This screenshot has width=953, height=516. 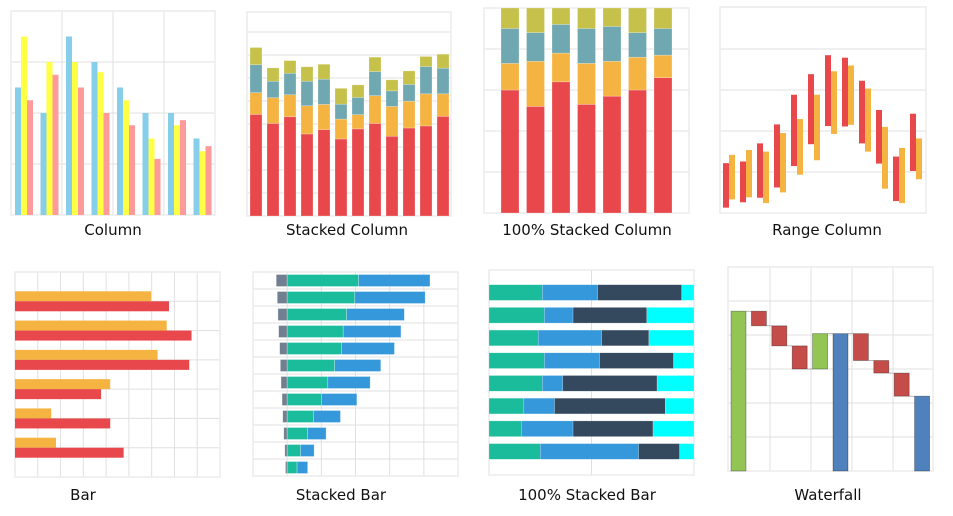 I want to click on tile-stacked-bar, so click(x=355, y=374).